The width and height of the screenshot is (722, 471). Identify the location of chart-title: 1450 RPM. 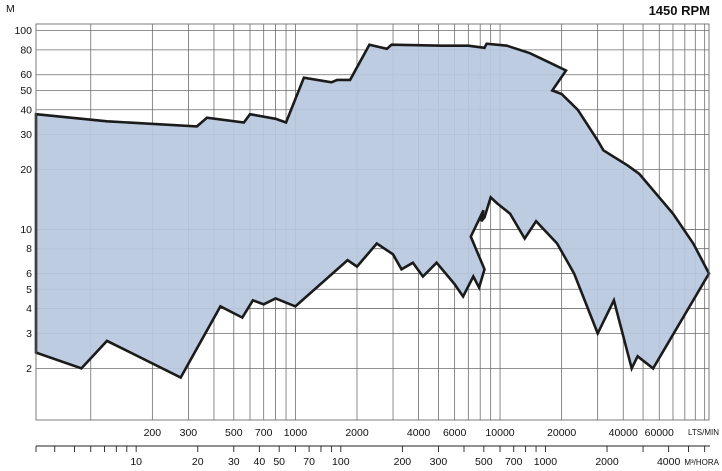
(679, 10).